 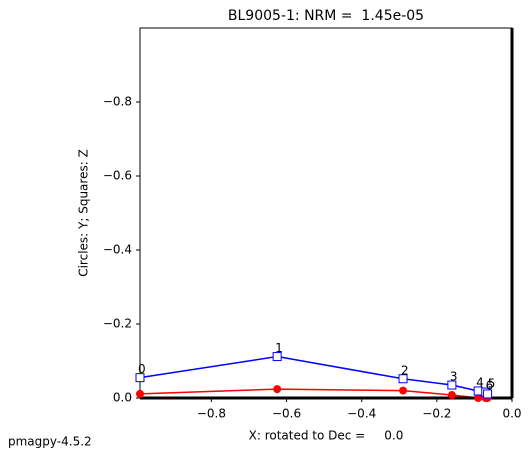 What do you see at coordinates (454, 377) in the screenshot?
I see `point-label: 3` at bounding box center [454, 377].